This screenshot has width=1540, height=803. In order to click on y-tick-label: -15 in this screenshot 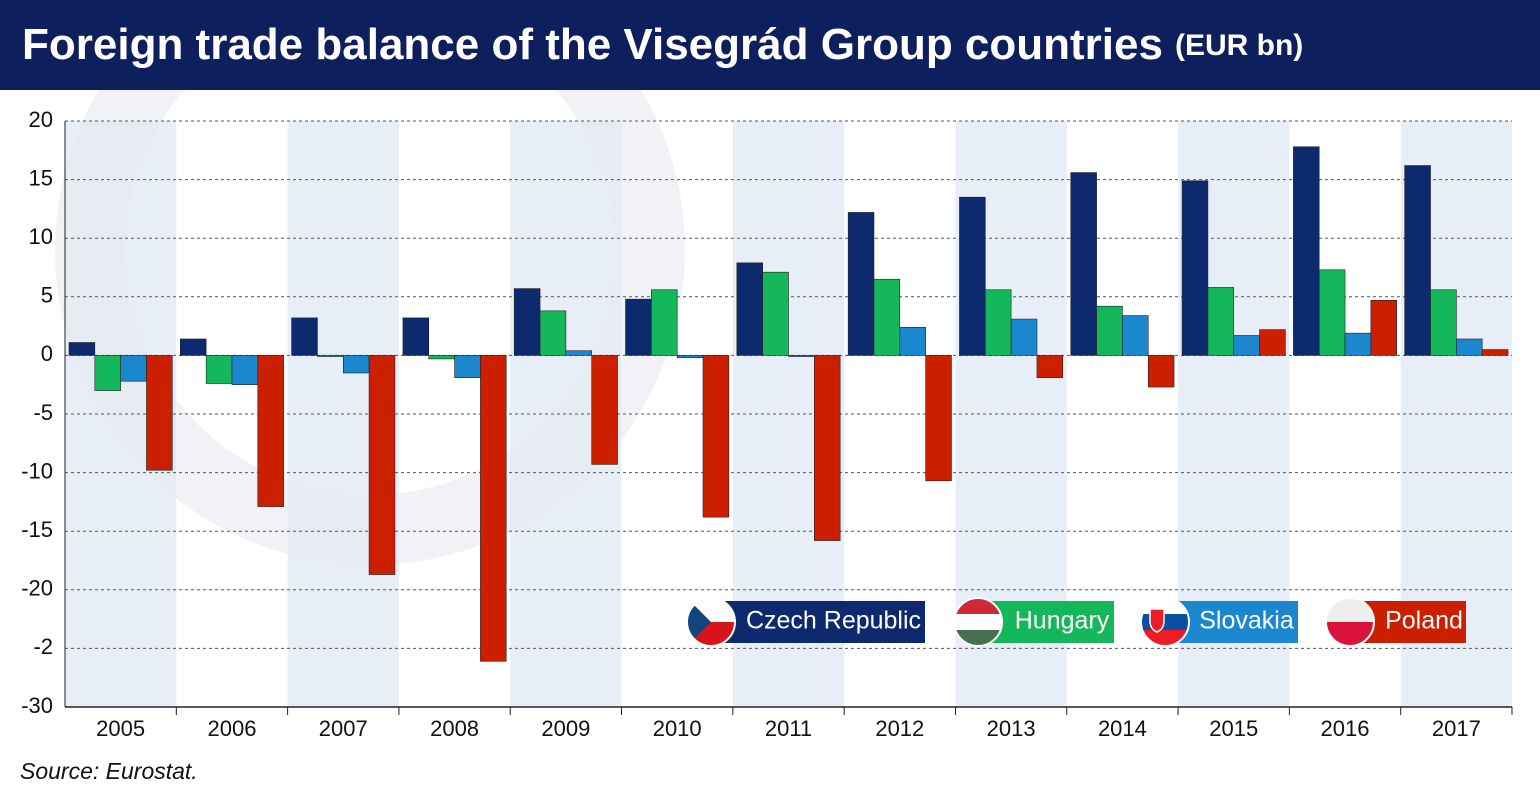, I will do `click(37, 529)`.